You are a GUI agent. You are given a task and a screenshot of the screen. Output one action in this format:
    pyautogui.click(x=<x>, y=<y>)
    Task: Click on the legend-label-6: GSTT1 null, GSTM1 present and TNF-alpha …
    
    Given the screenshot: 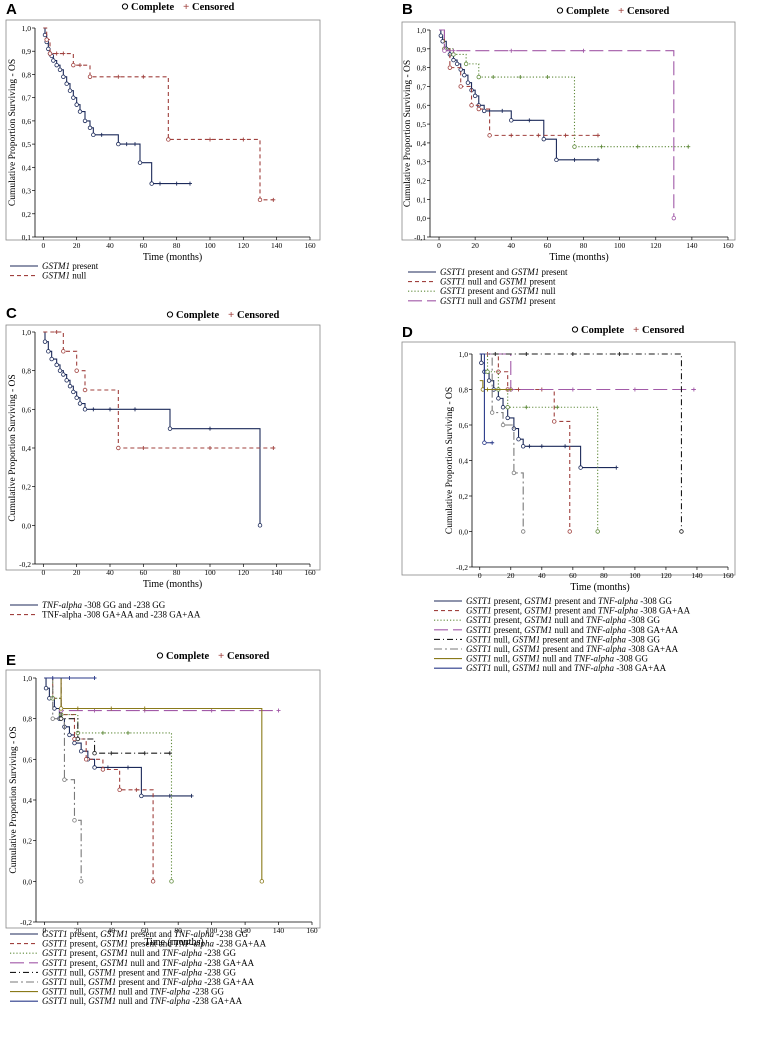 What is the action you would take?
    pyautogui.click(x=572, y=649)
    